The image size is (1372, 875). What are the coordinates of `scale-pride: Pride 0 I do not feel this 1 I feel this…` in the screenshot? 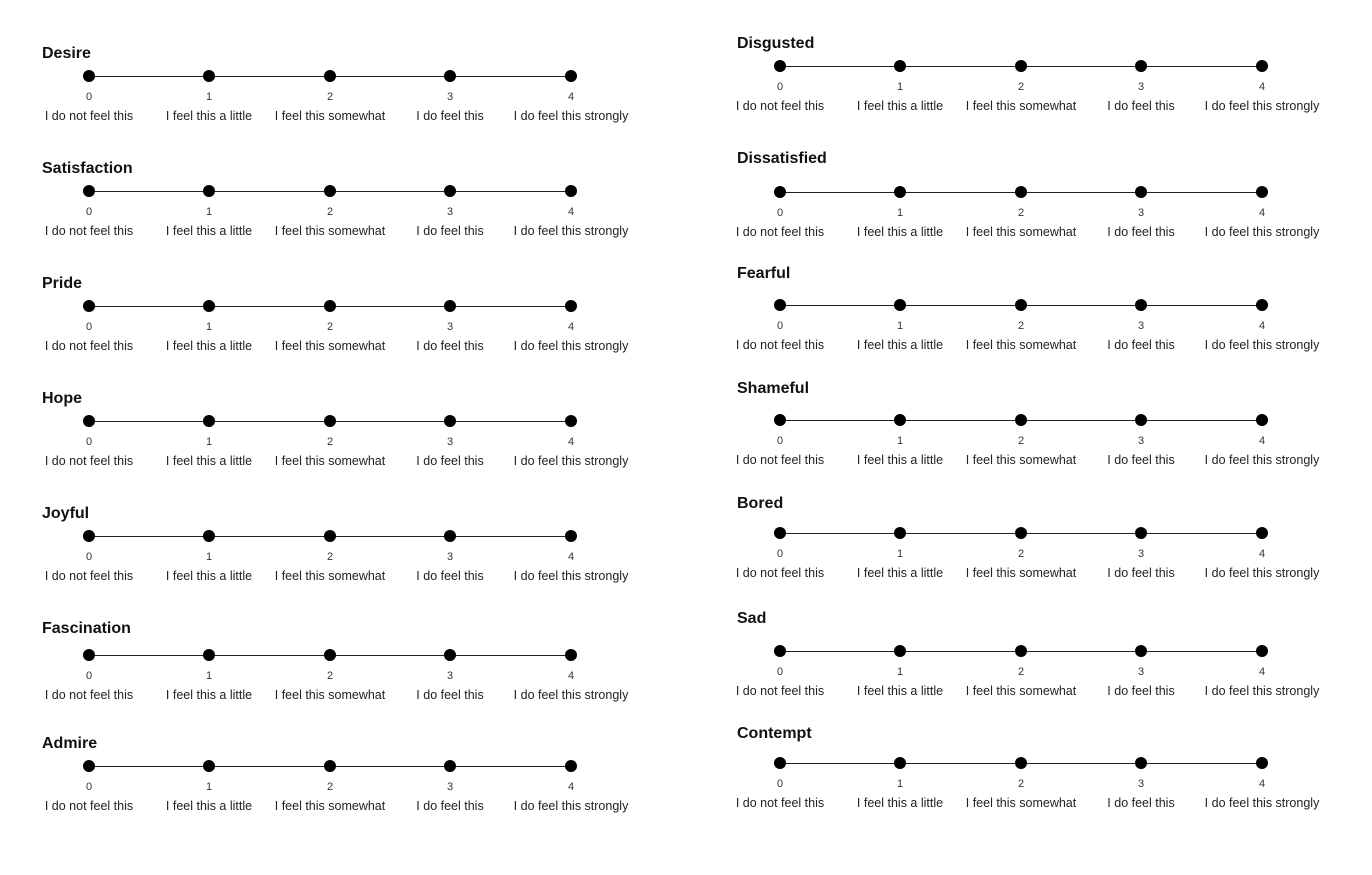 It's located at (320, 330).